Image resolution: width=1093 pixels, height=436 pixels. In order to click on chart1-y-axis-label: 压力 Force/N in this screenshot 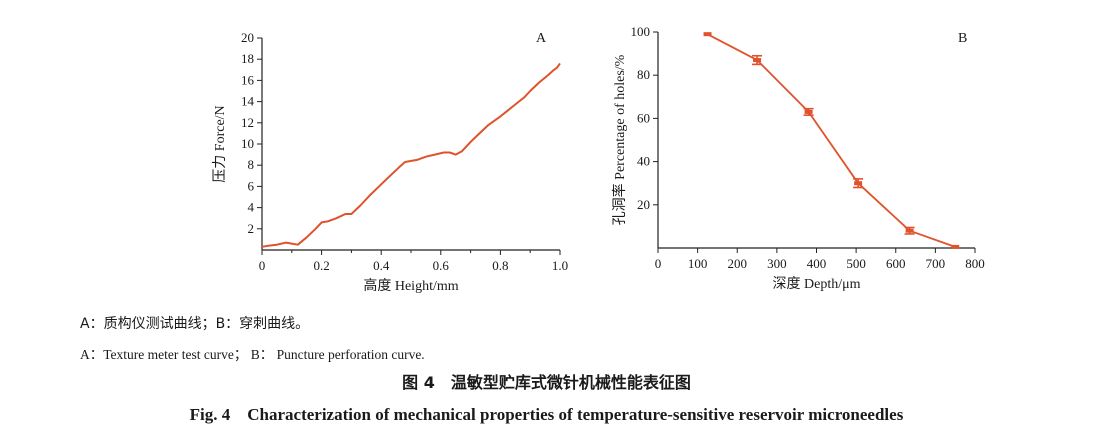, I will do `click(220, 143)`.